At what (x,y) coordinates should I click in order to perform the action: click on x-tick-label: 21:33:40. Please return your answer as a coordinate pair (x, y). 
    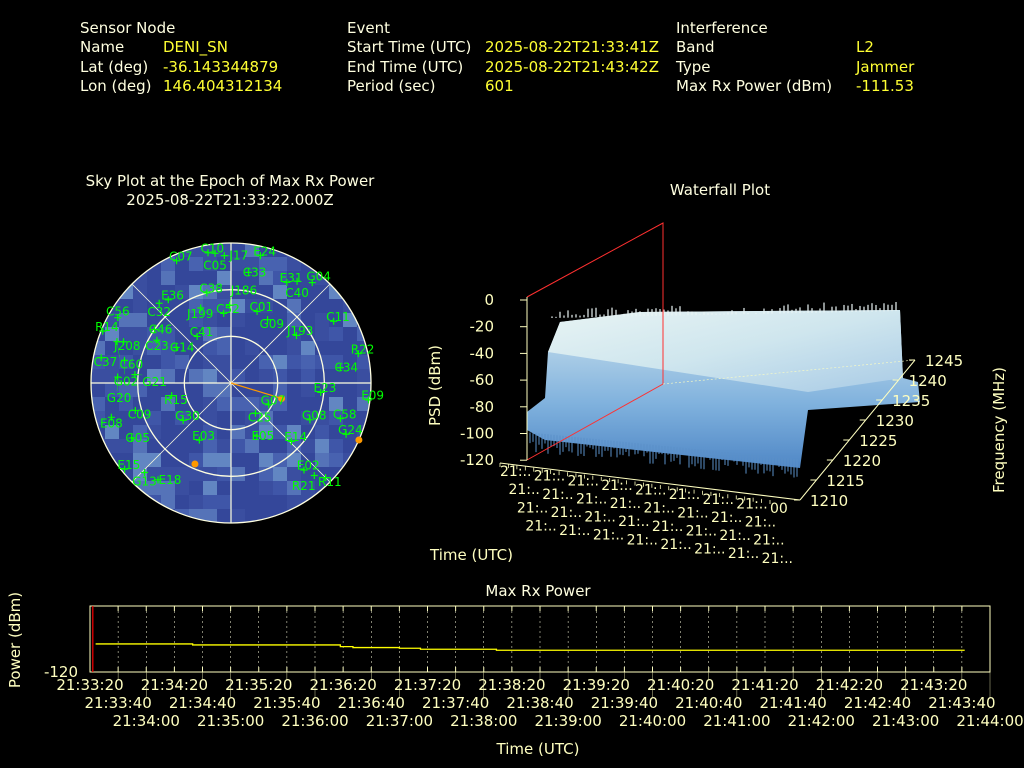
    Looking at the image, I should click on (117, 703).